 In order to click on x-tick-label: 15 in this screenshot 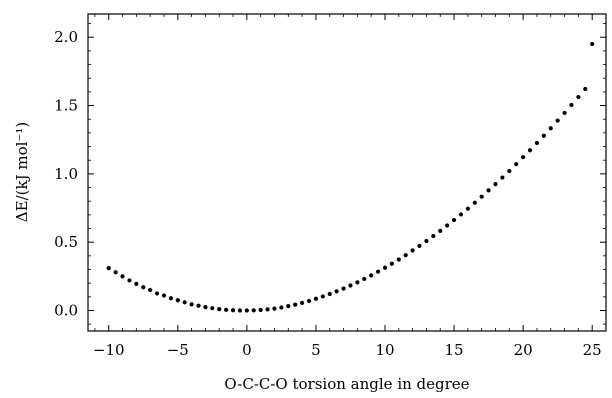, I will do `click(454, 350)`.